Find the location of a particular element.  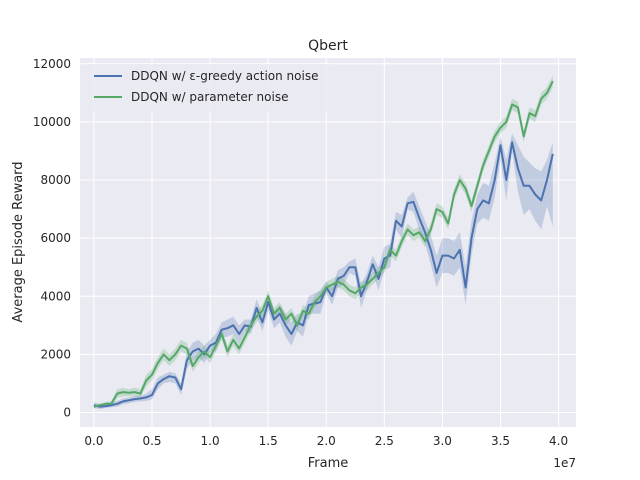

x-axis-label: Frame is located at coordinates (328, 463).